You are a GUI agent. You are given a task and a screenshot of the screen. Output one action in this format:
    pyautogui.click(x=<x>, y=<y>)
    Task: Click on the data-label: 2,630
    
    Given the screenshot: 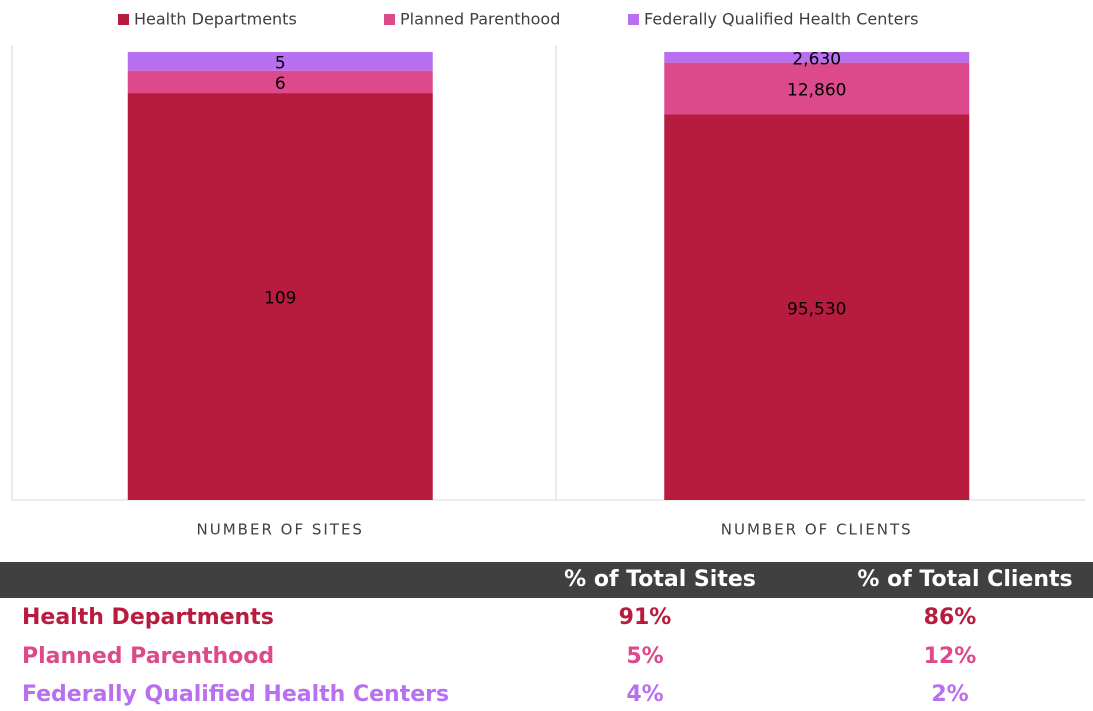 What is the action you would take?
    pyautogui.click(x=816, y=59)
    